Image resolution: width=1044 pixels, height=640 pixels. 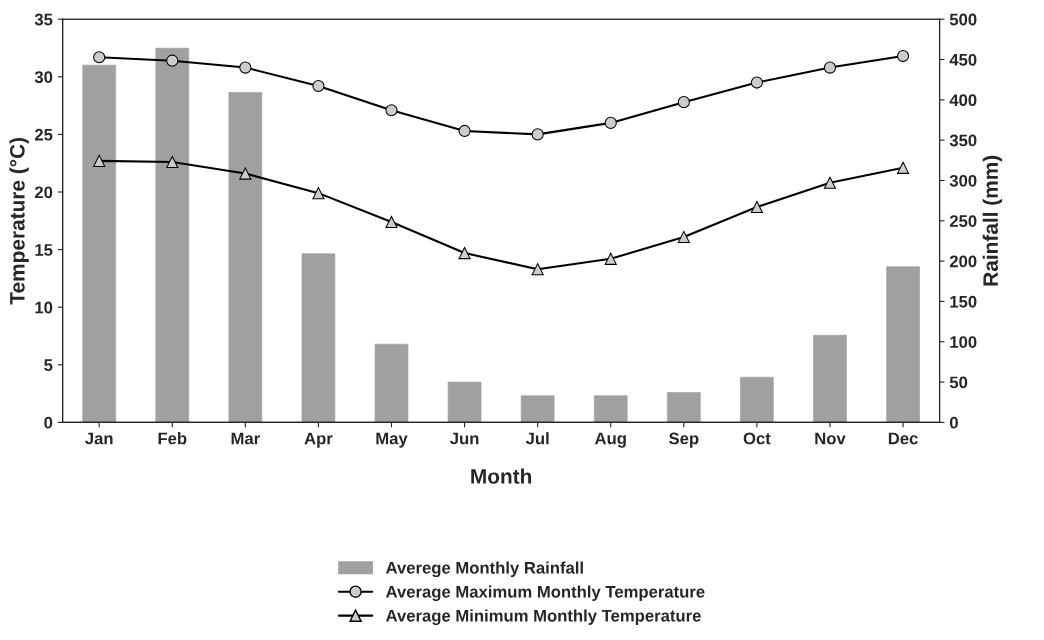 What do you see at coordinates (99, 438) in the screenshot?
I see `x-tick-label: Jan` at bounding box center [99, 438].